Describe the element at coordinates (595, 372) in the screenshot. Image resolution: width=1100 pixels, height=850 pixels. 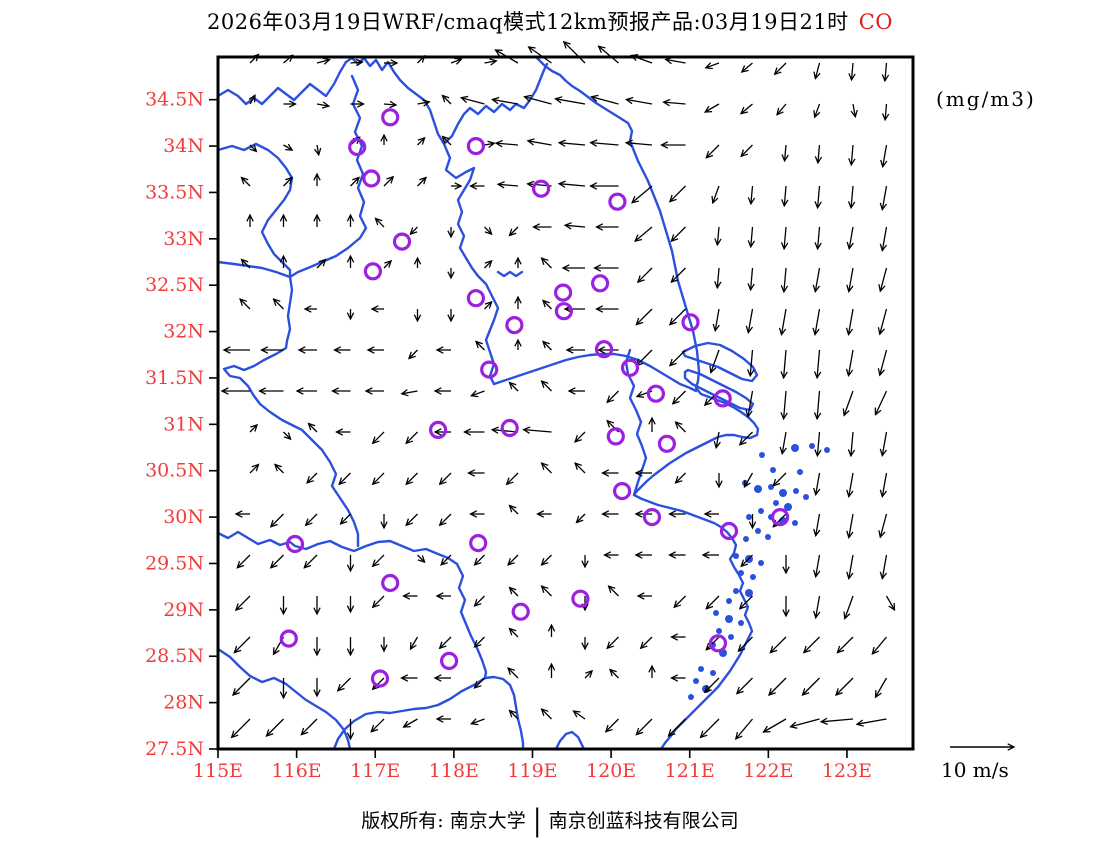
I see `boundary-yangtze-river-east` at that location.